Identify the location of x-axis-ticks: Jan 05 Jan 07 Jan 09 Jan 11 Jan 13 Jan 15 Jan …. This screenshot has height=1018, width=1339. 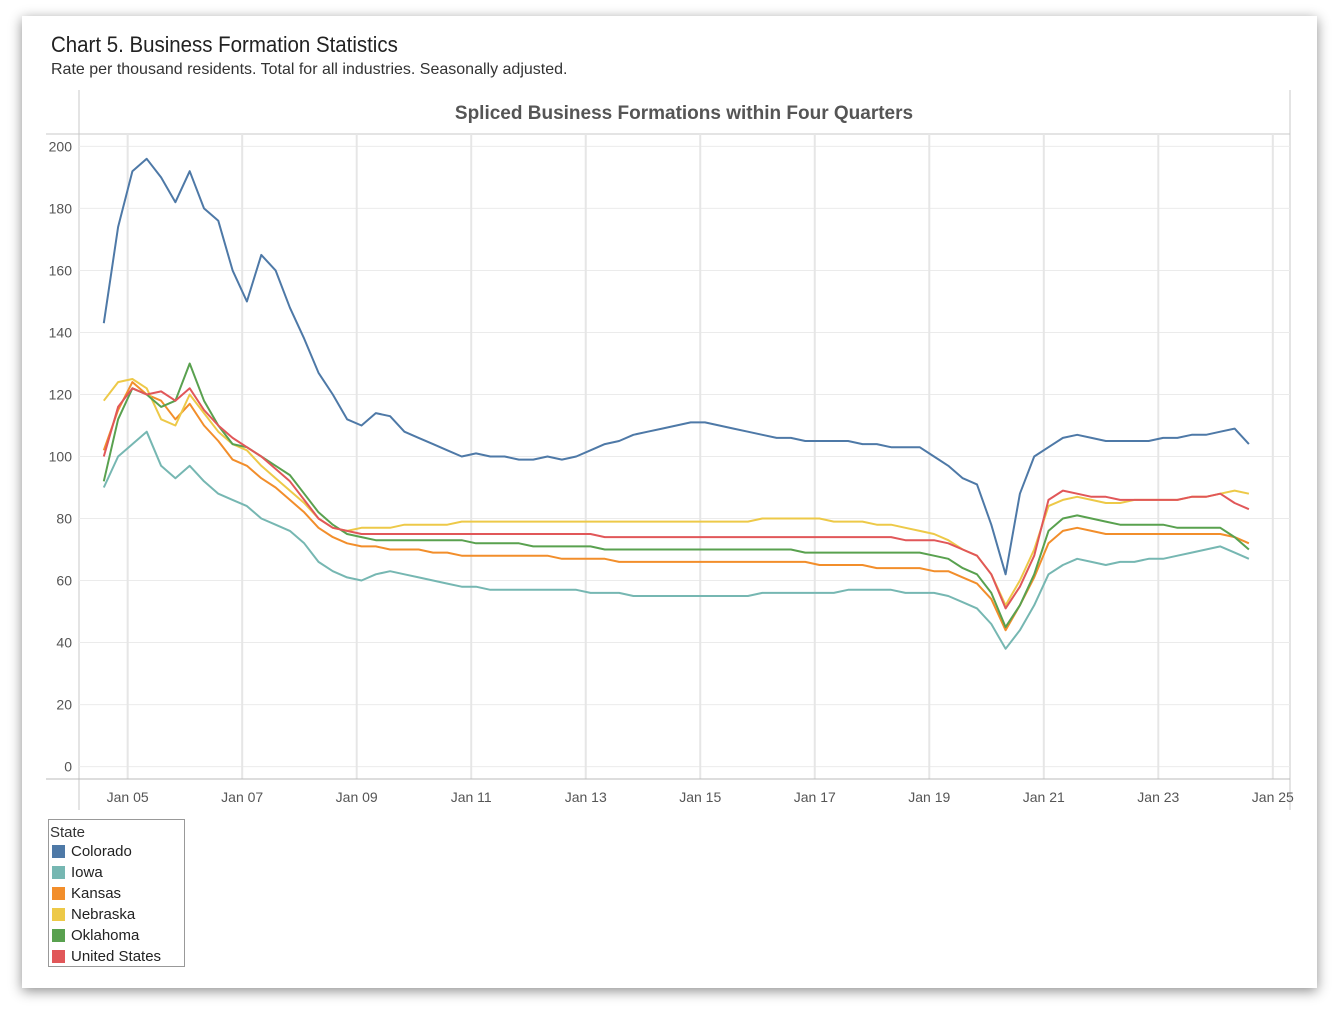
(700, 797).